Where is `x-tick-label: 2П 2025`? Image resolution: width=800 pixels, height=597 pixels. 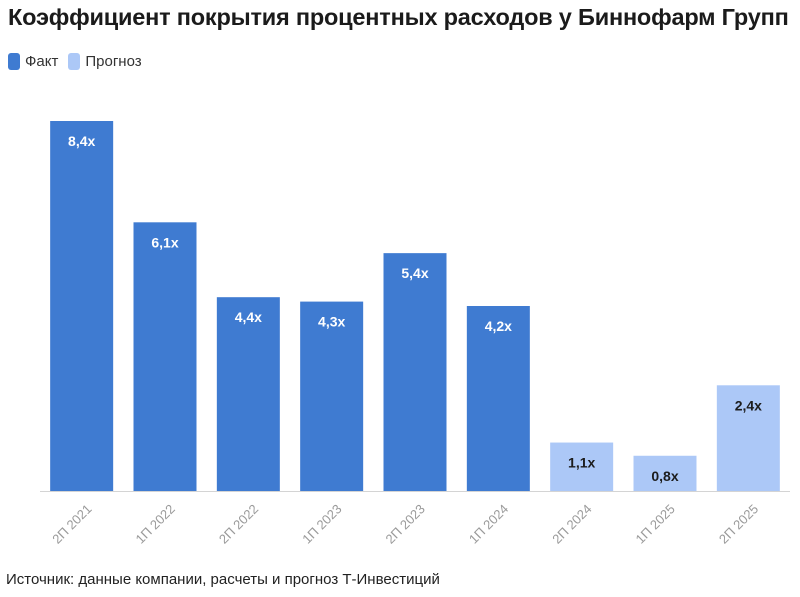
x-tick-label: 2П 2025 is located at coordinates (738, 523).